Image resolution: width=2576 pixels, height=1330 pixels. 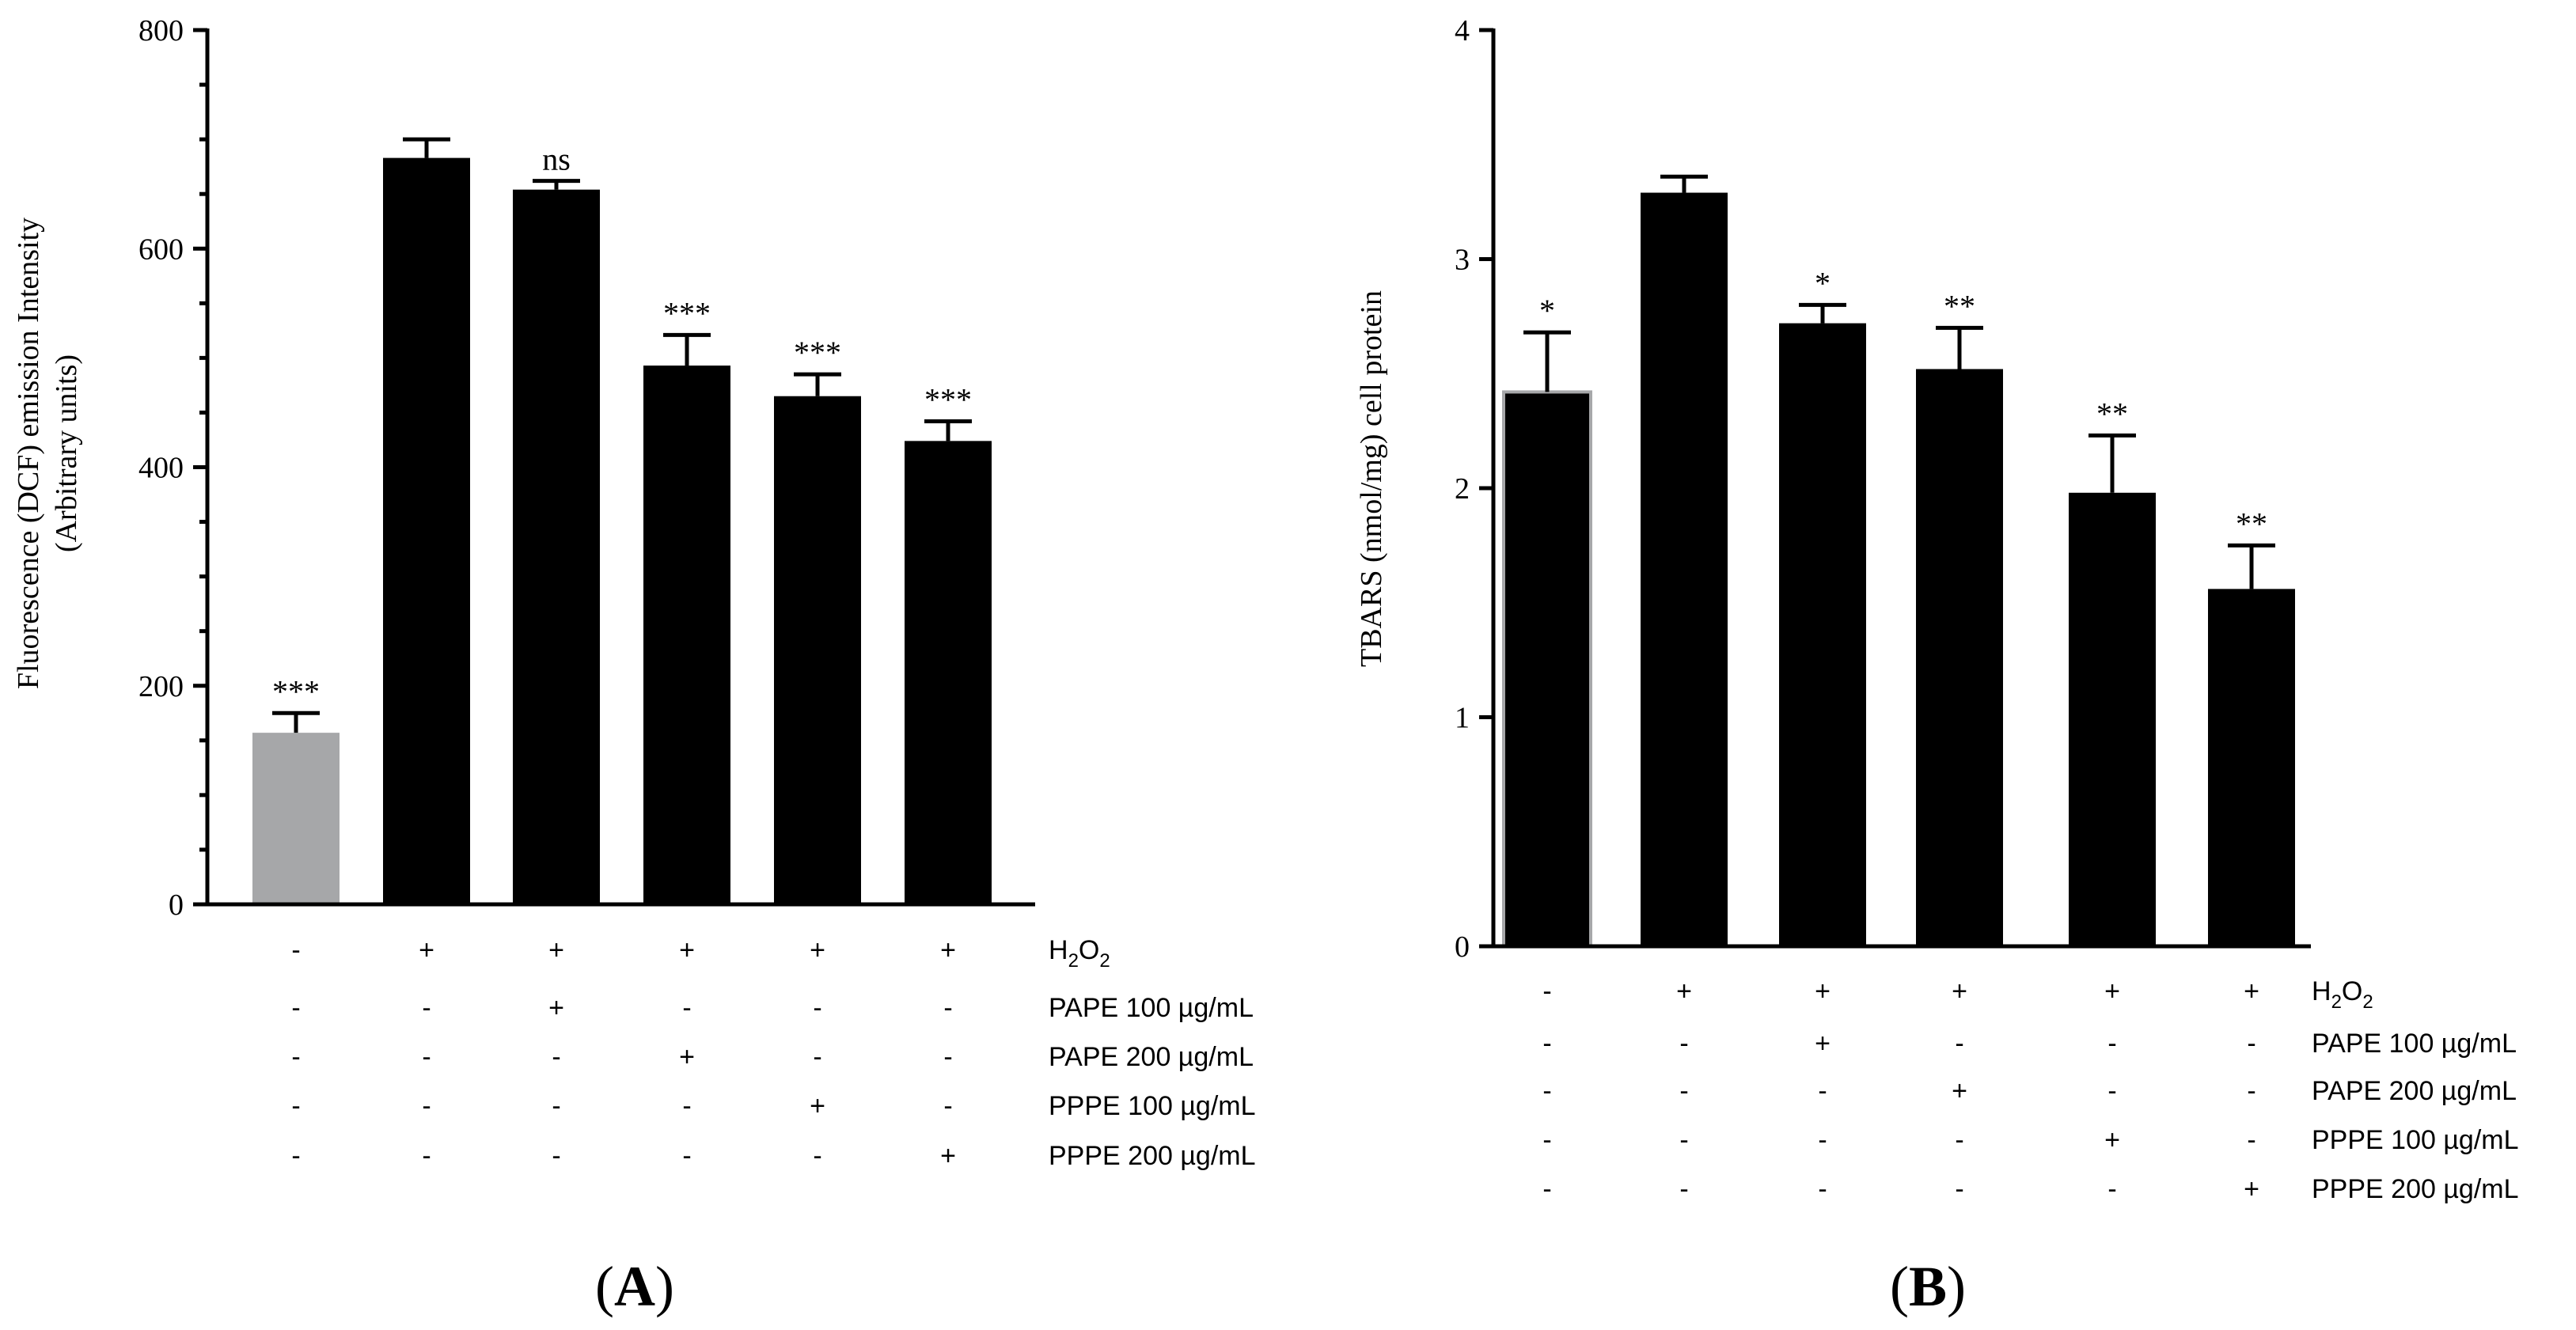 I want to click on panel-a-label: (A), so click(x=634, y=1287).